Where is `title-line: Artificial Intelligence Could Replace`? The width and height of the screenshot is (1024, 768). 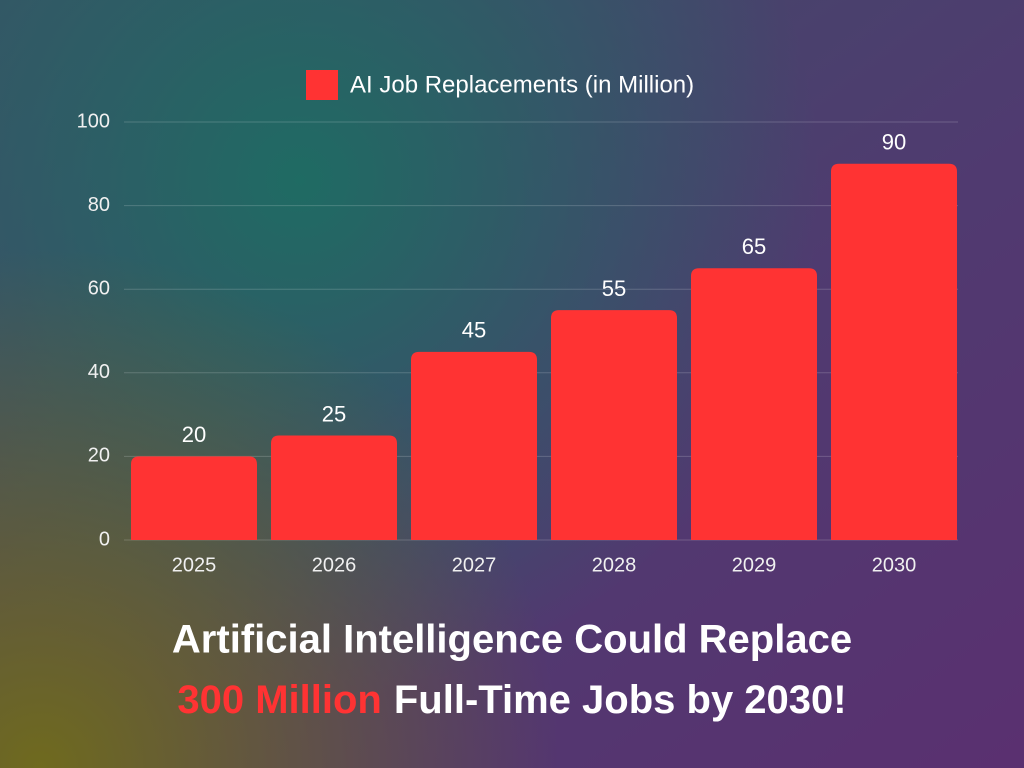 title-line: Artificial Intelligence Could Replace is located at coordinates (512, 640).